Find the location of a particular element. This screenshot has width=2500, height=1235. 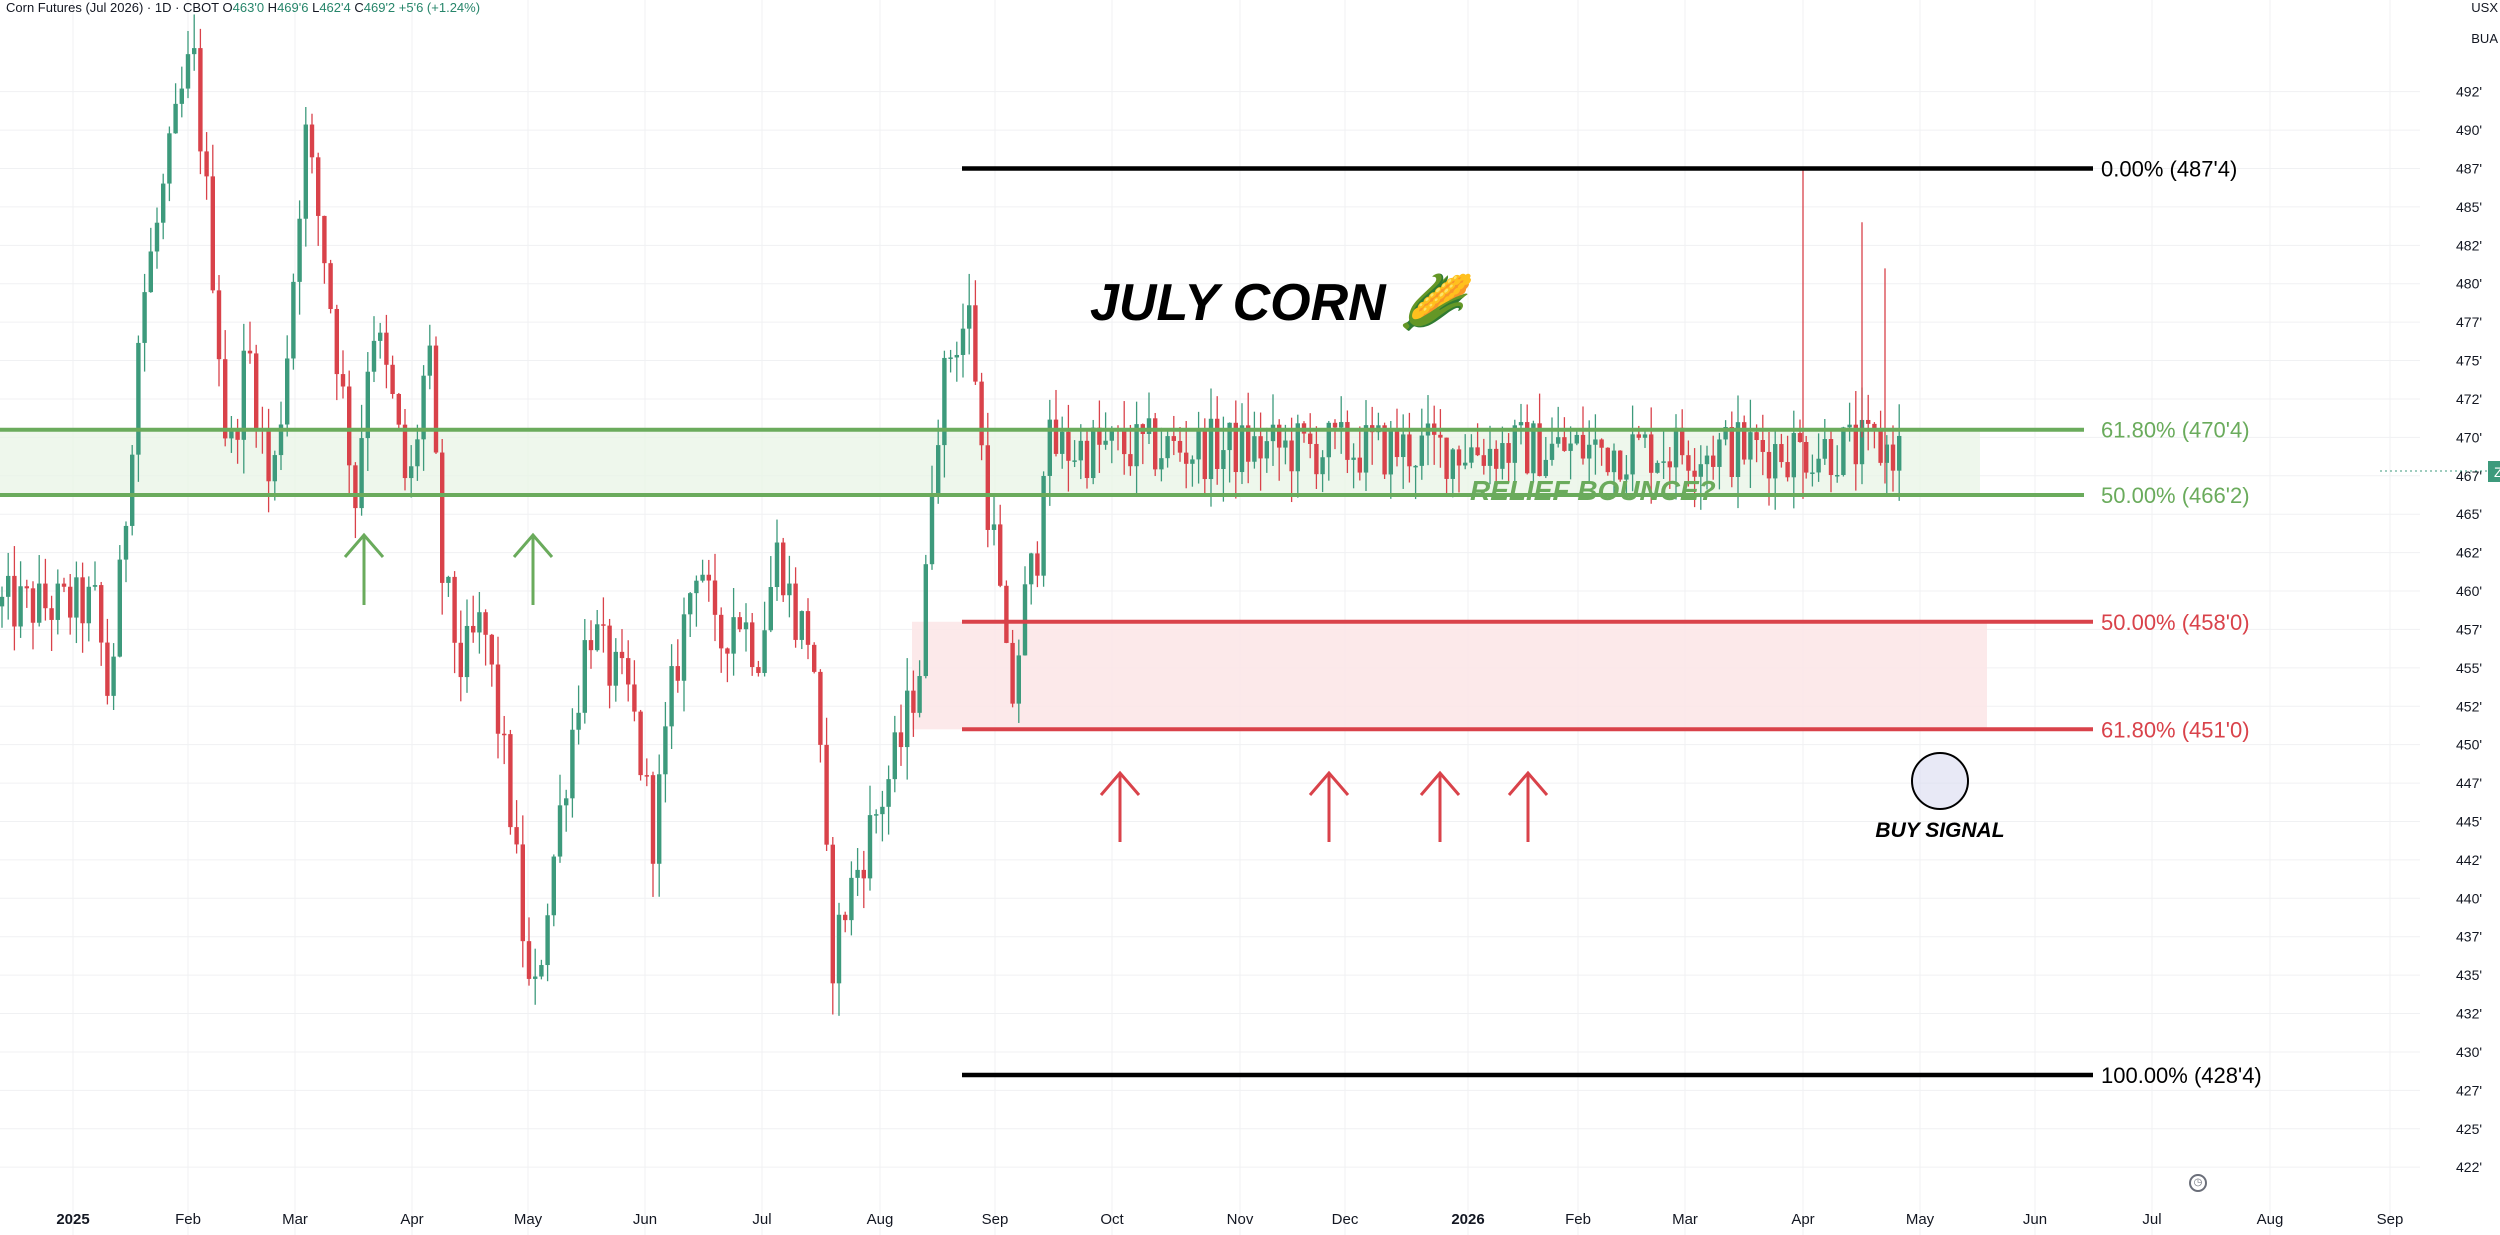

y-tick-label: 462' is located at coordinates (2469, 553).